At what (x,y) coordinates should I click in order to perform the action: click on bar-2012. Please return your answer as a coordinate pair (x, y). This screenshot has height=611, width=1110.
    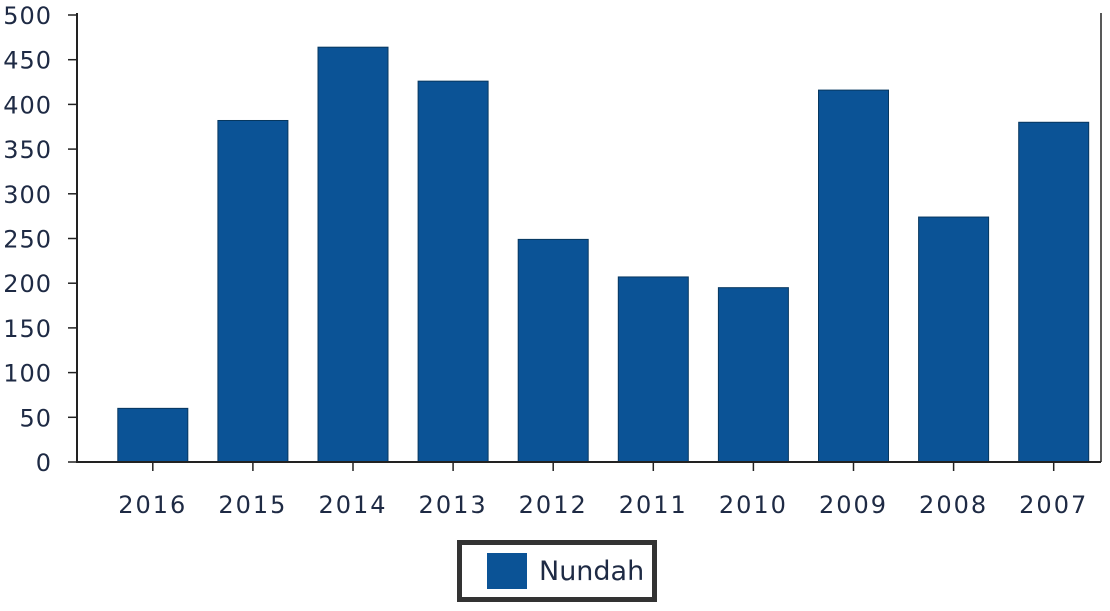
    Looking at the image, I should click on (553, 350).